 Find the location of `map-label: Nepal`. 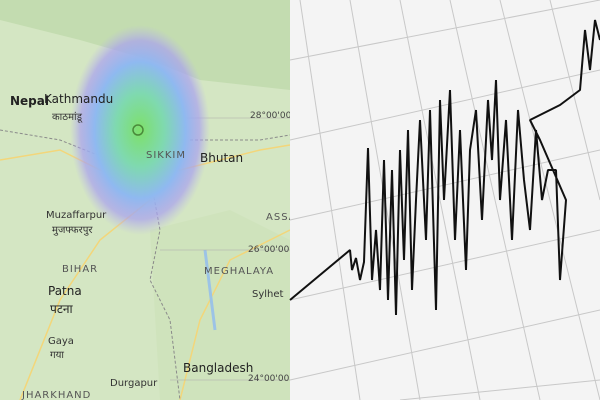

map-label: Nepal is located at coordinates (29, 101).